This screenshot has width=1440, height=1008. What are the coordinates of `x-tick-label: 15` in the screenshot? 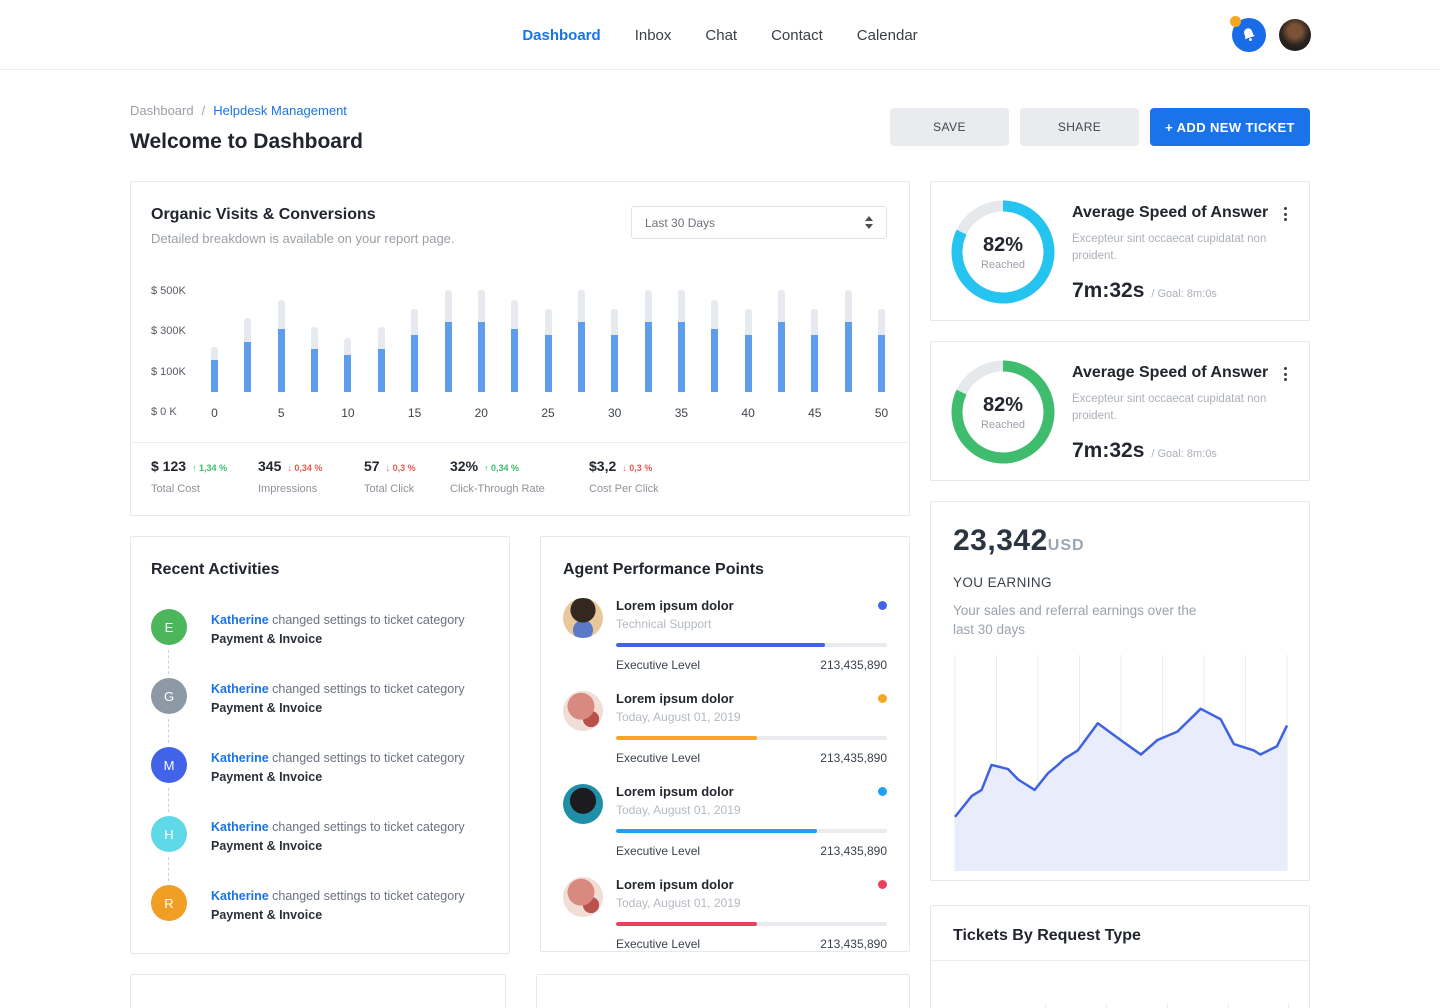 It's located at (414, 413).